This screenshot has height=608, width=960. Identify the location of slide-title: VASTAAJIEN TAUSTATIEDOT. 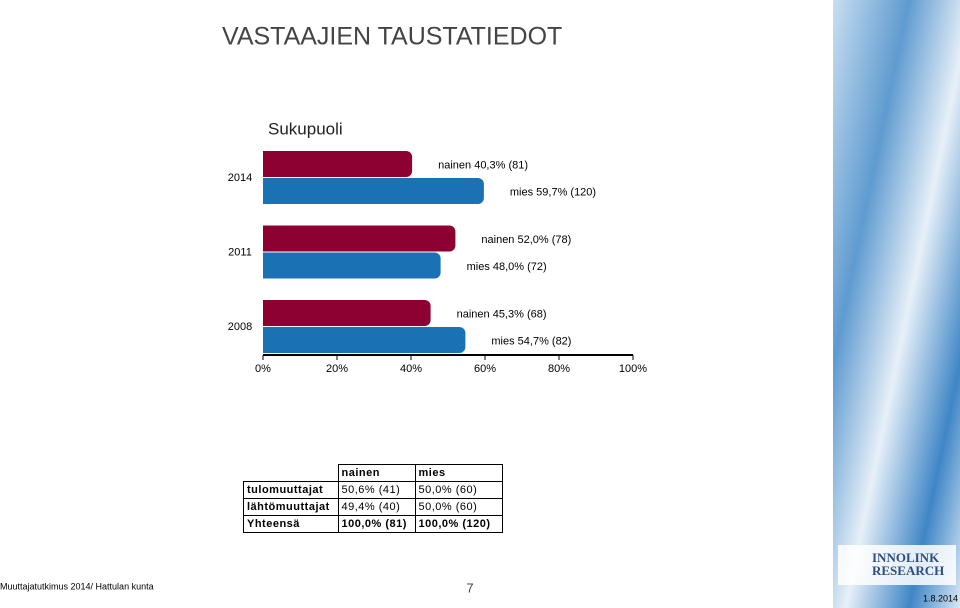
(392, 37).